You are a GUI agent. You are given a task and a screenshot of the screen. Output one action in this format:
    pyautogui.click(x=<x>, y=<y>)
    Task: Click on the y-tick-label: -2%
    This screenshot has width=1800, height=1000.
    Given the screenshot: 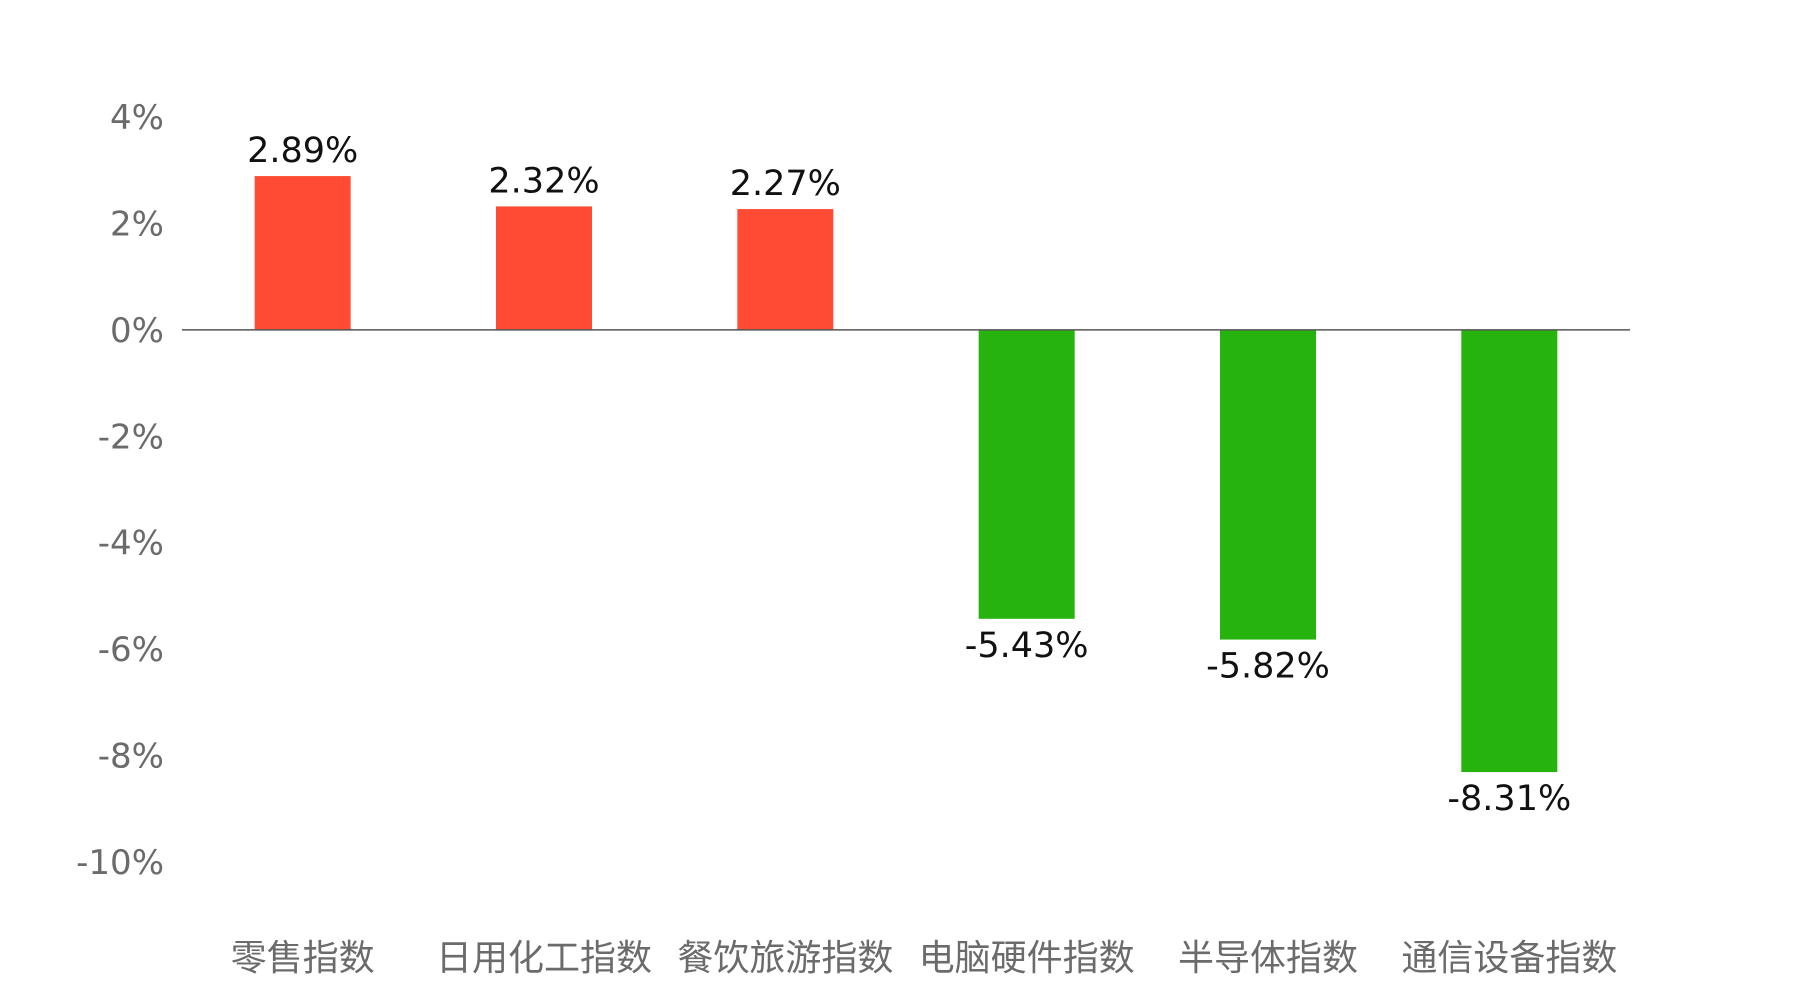 What is the action you would take?
    pyautogui.click(x=131, y=437)
    